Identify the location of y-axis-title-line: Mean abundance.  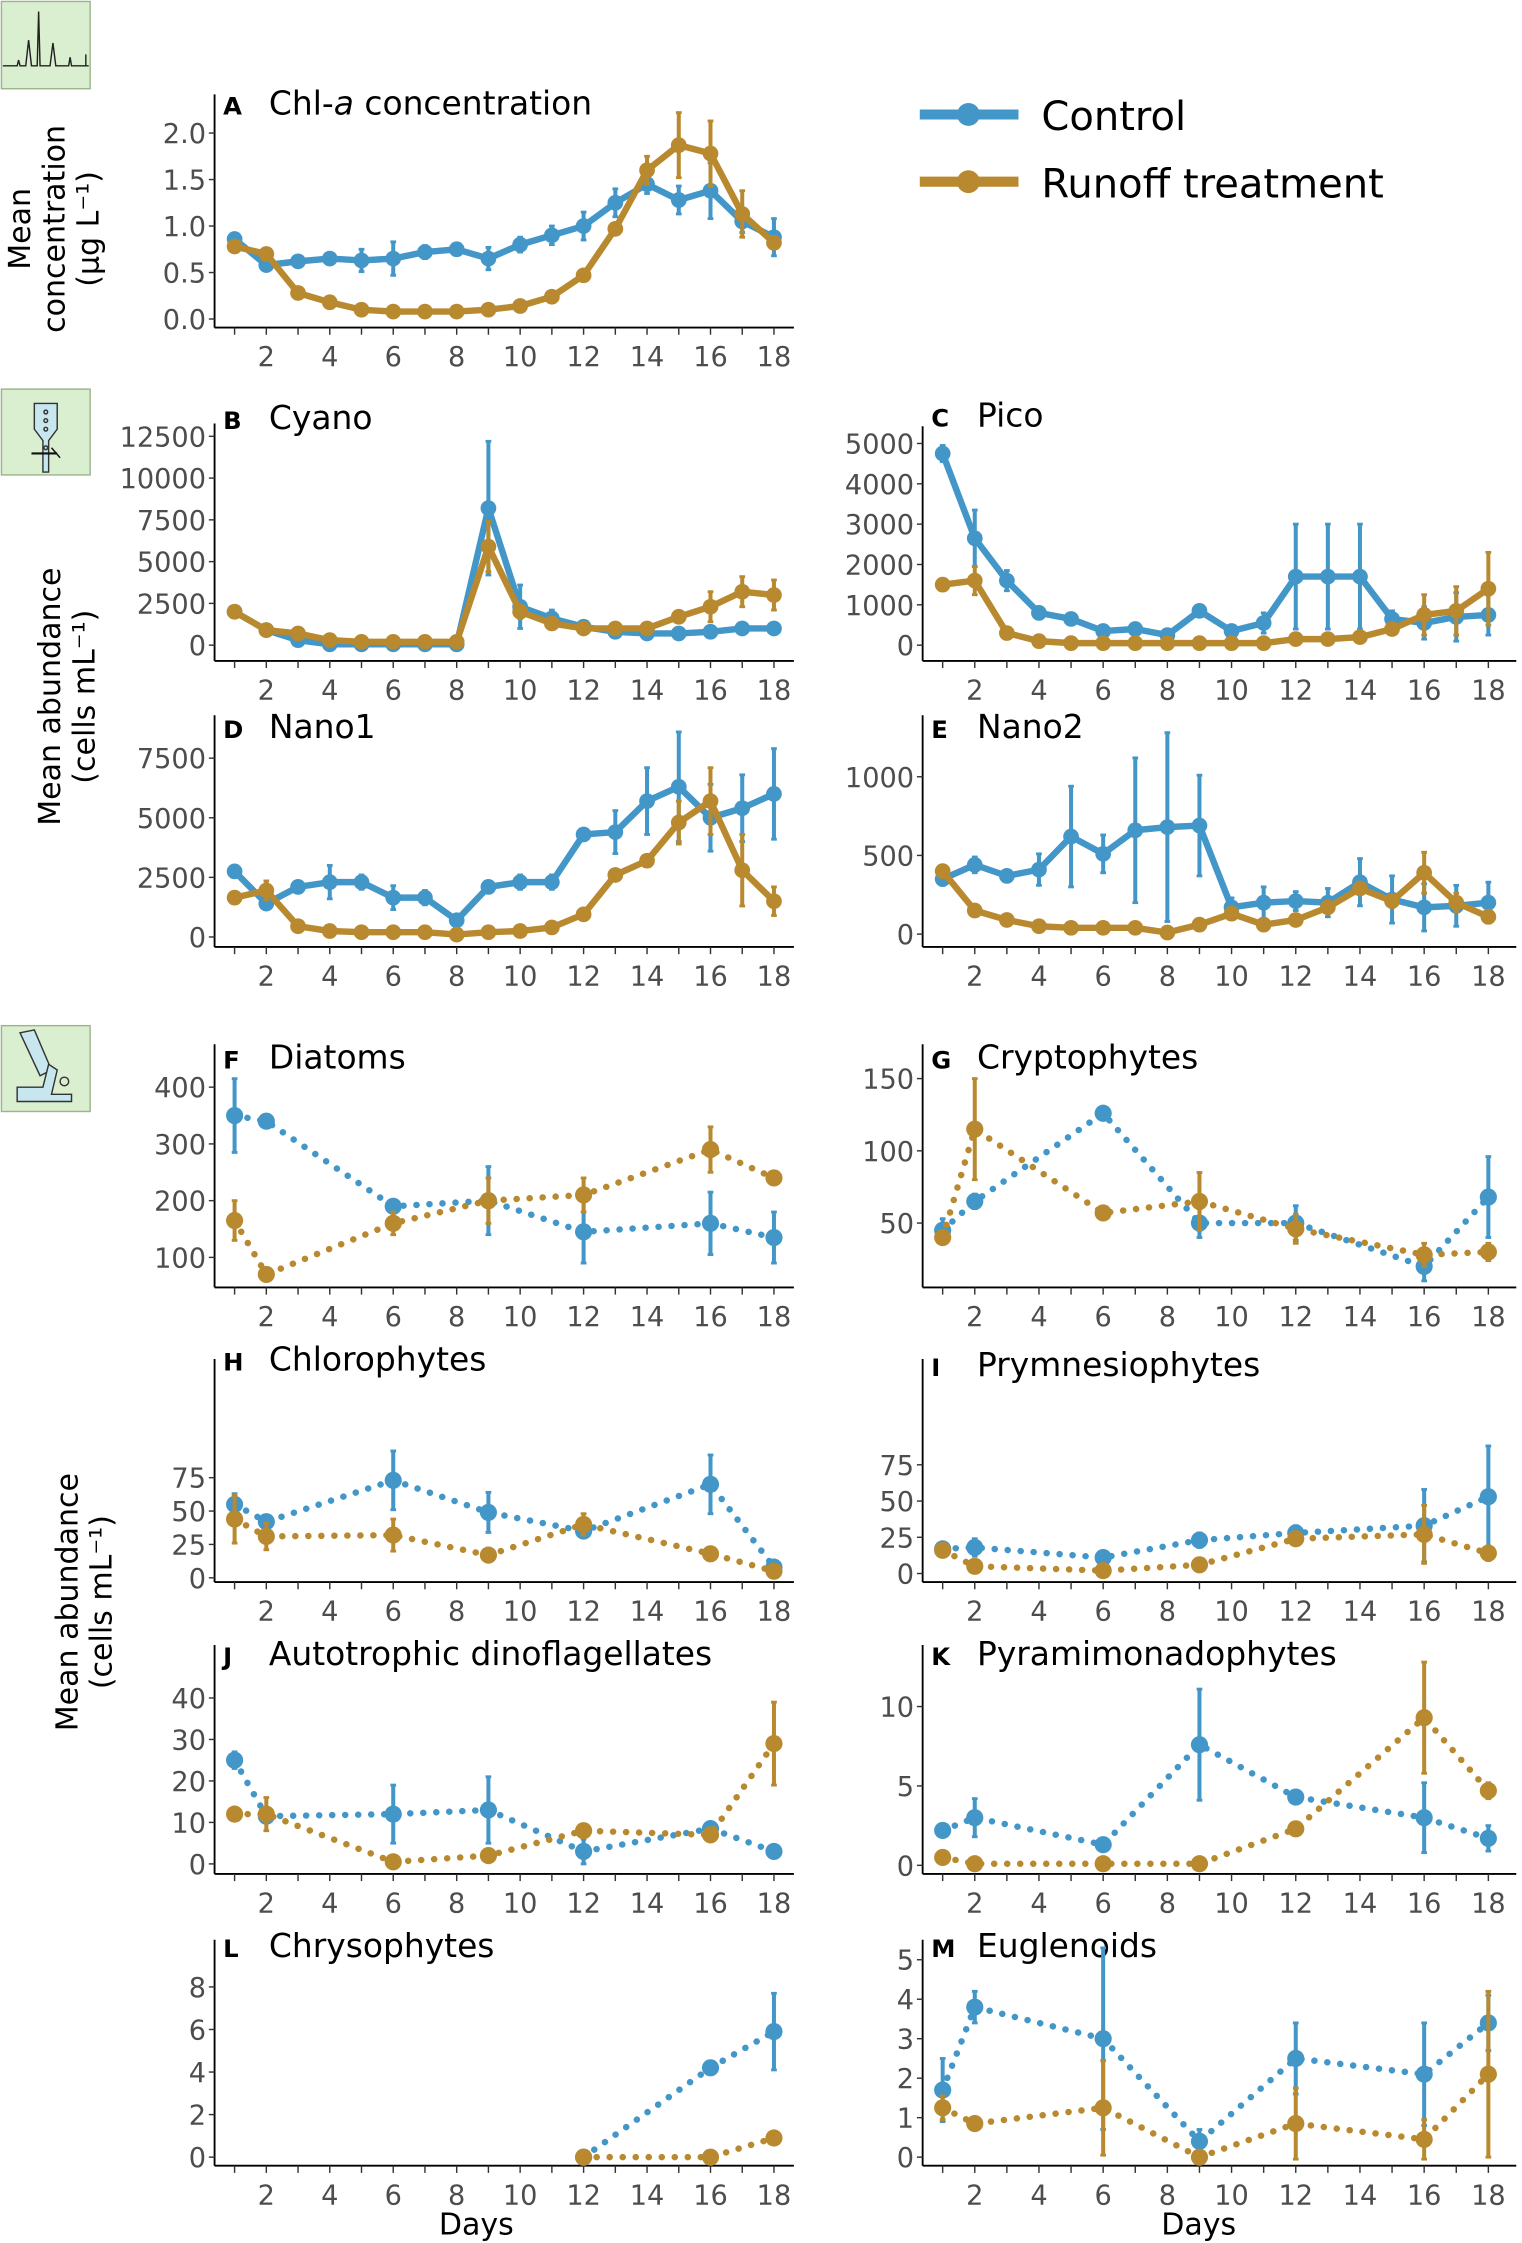
(67, 1602).